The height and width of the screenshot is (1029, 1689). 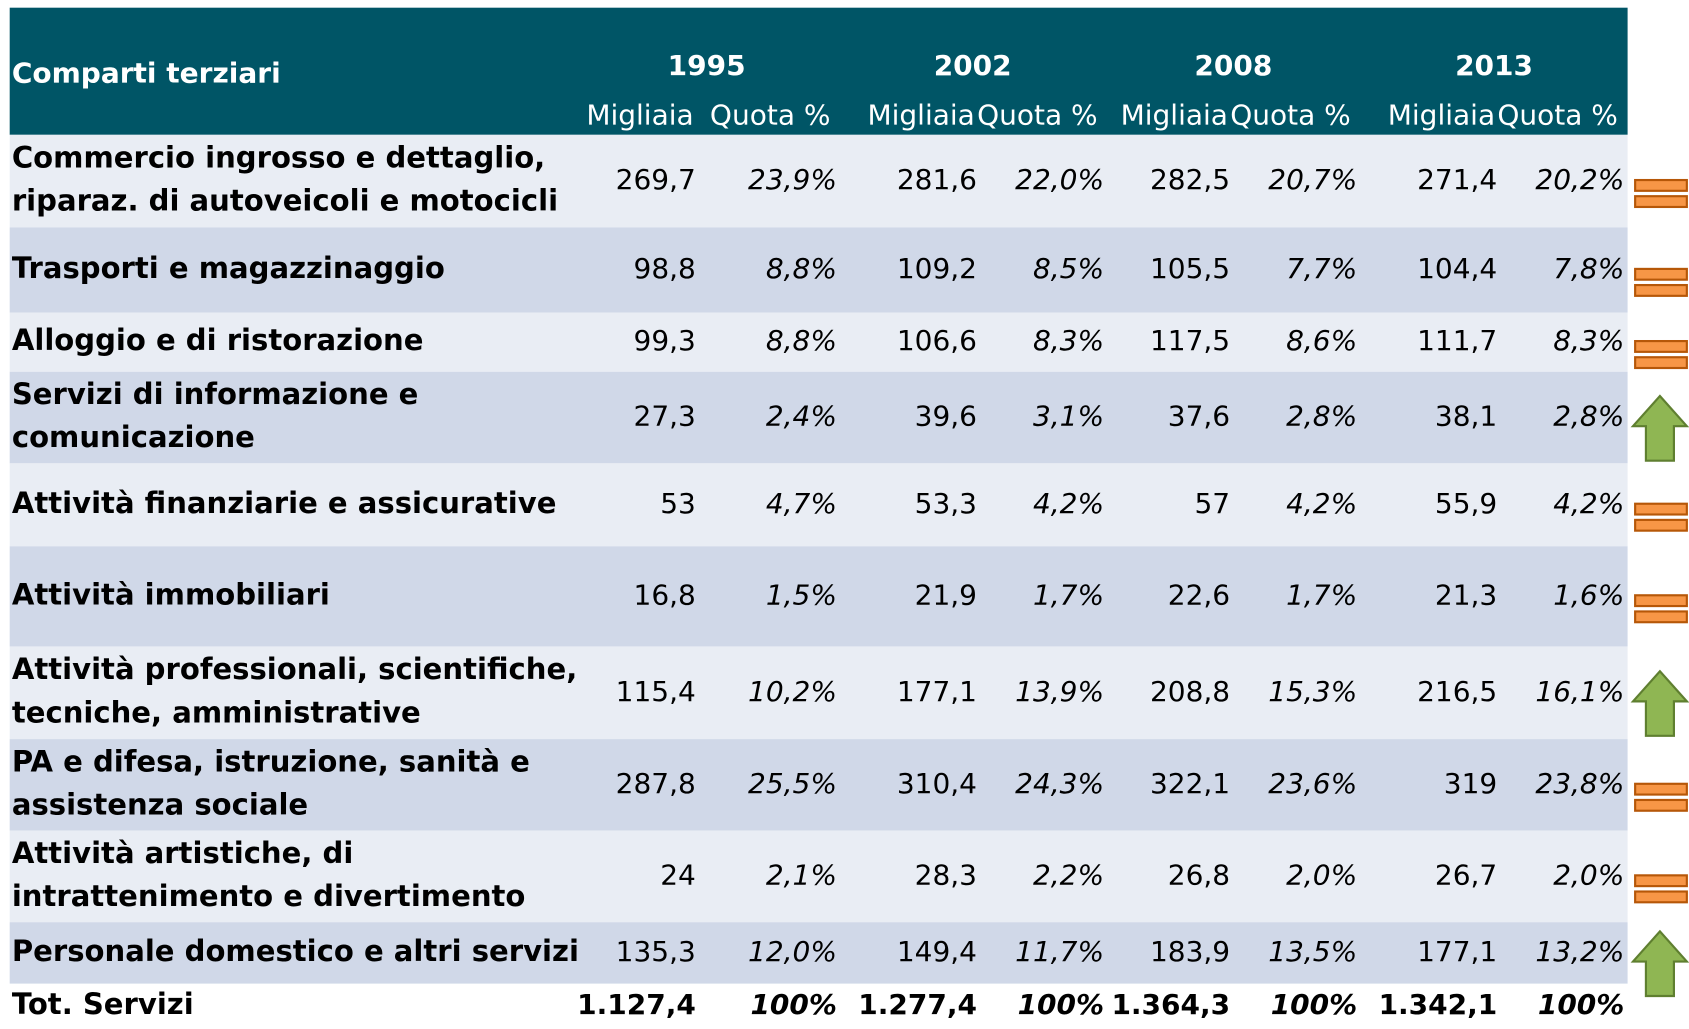 I want to click on cell: 115,4, so click(x=656, y=691).